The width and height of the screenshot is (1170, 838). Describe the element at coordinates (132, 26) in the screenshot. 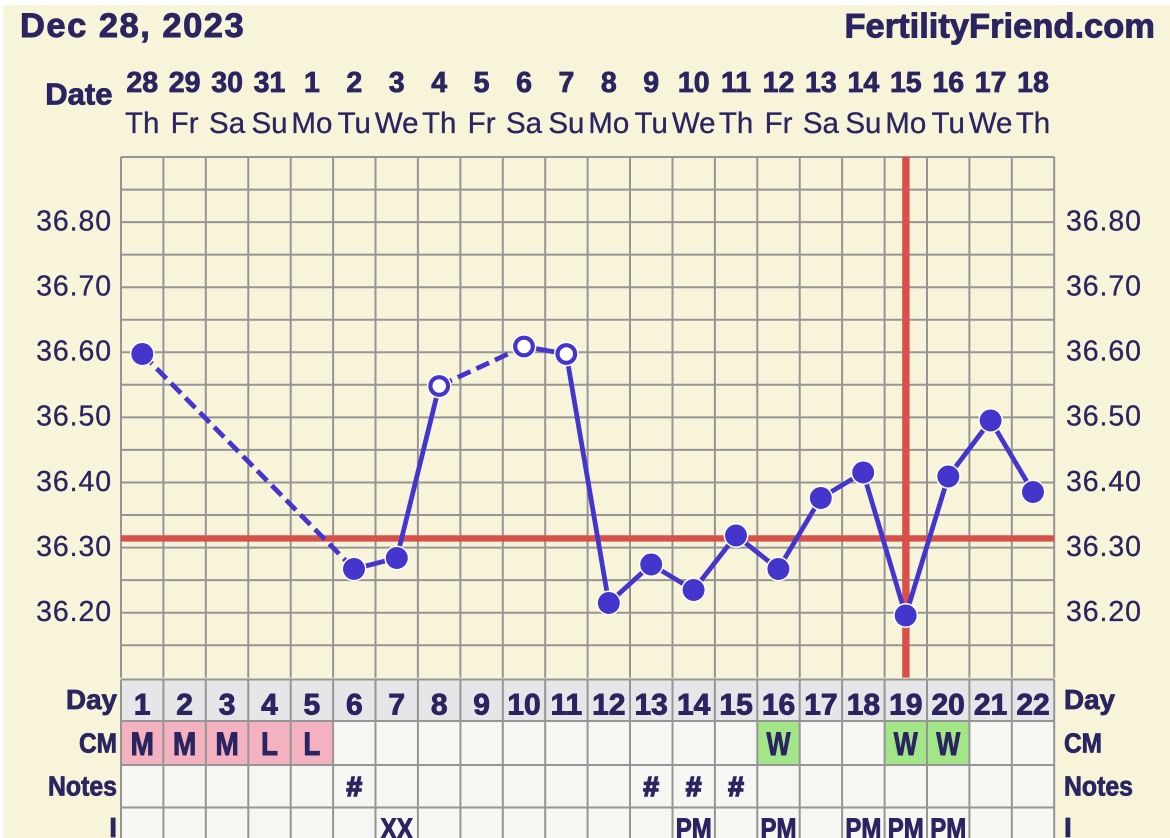

I see `svg-text: Dec 28, 2023` at that location.